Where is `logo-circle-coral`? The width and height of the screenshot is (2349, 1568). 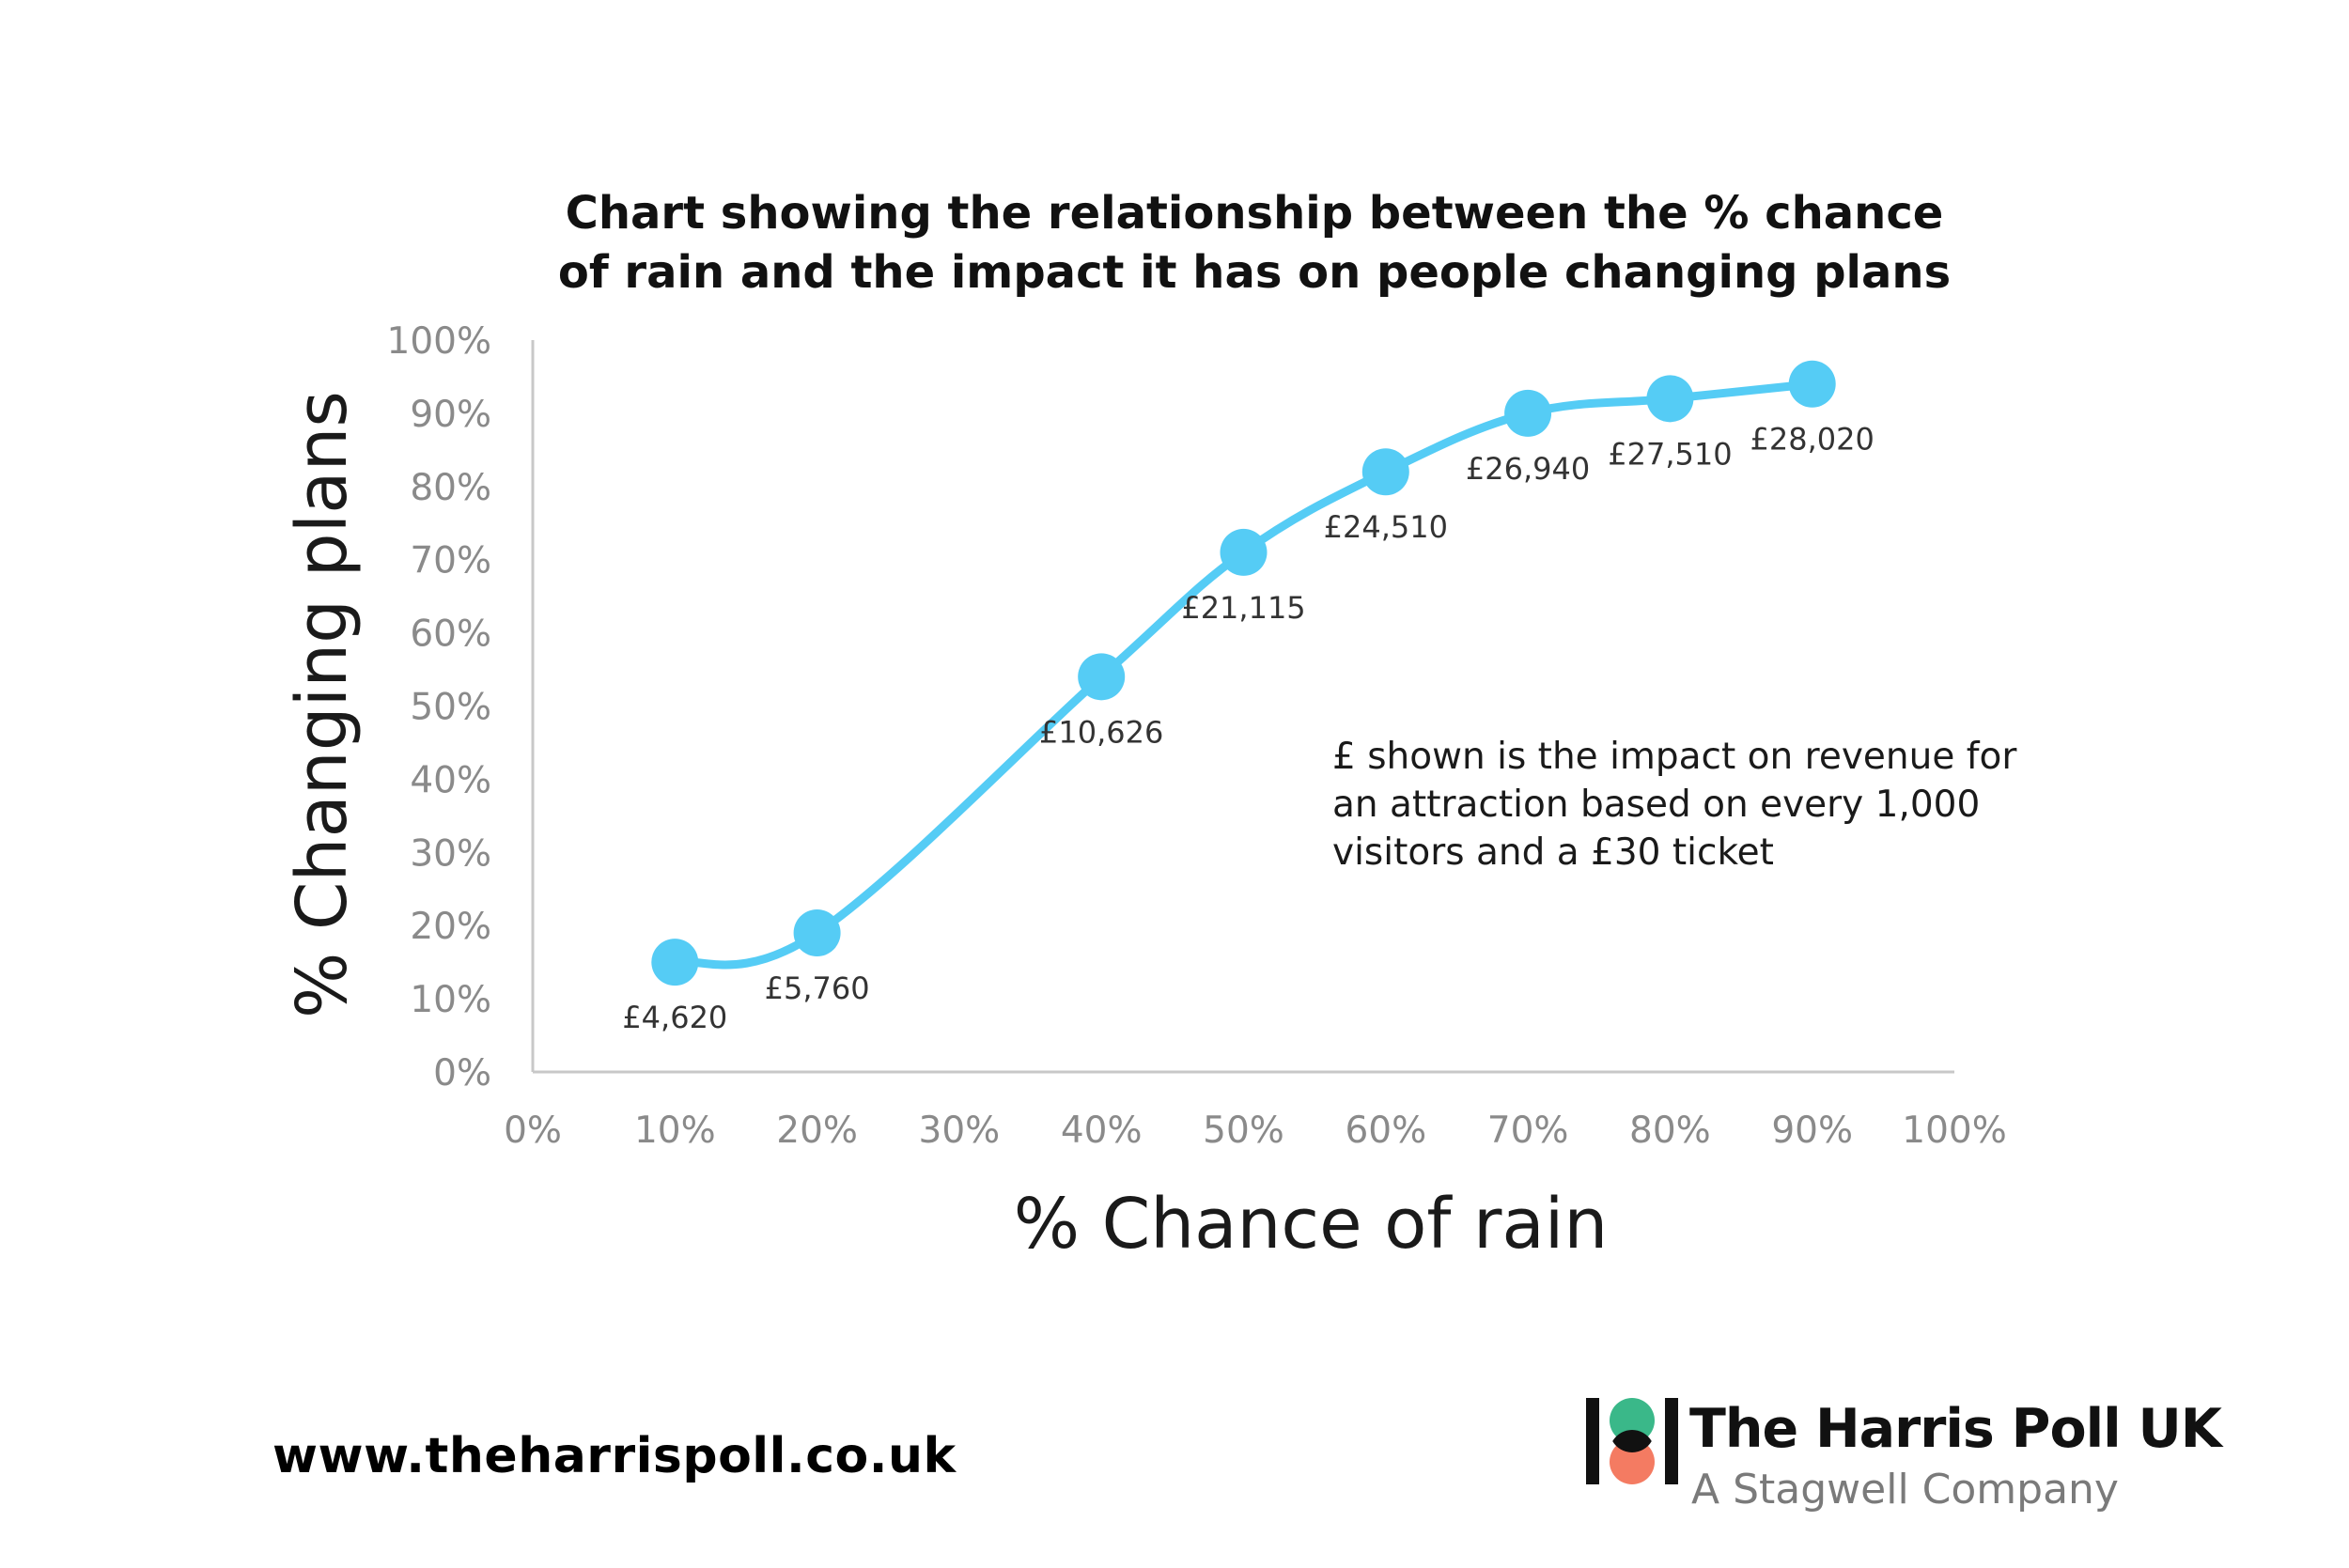 logo-circle-coral is located at coordinates (1632, 1461).